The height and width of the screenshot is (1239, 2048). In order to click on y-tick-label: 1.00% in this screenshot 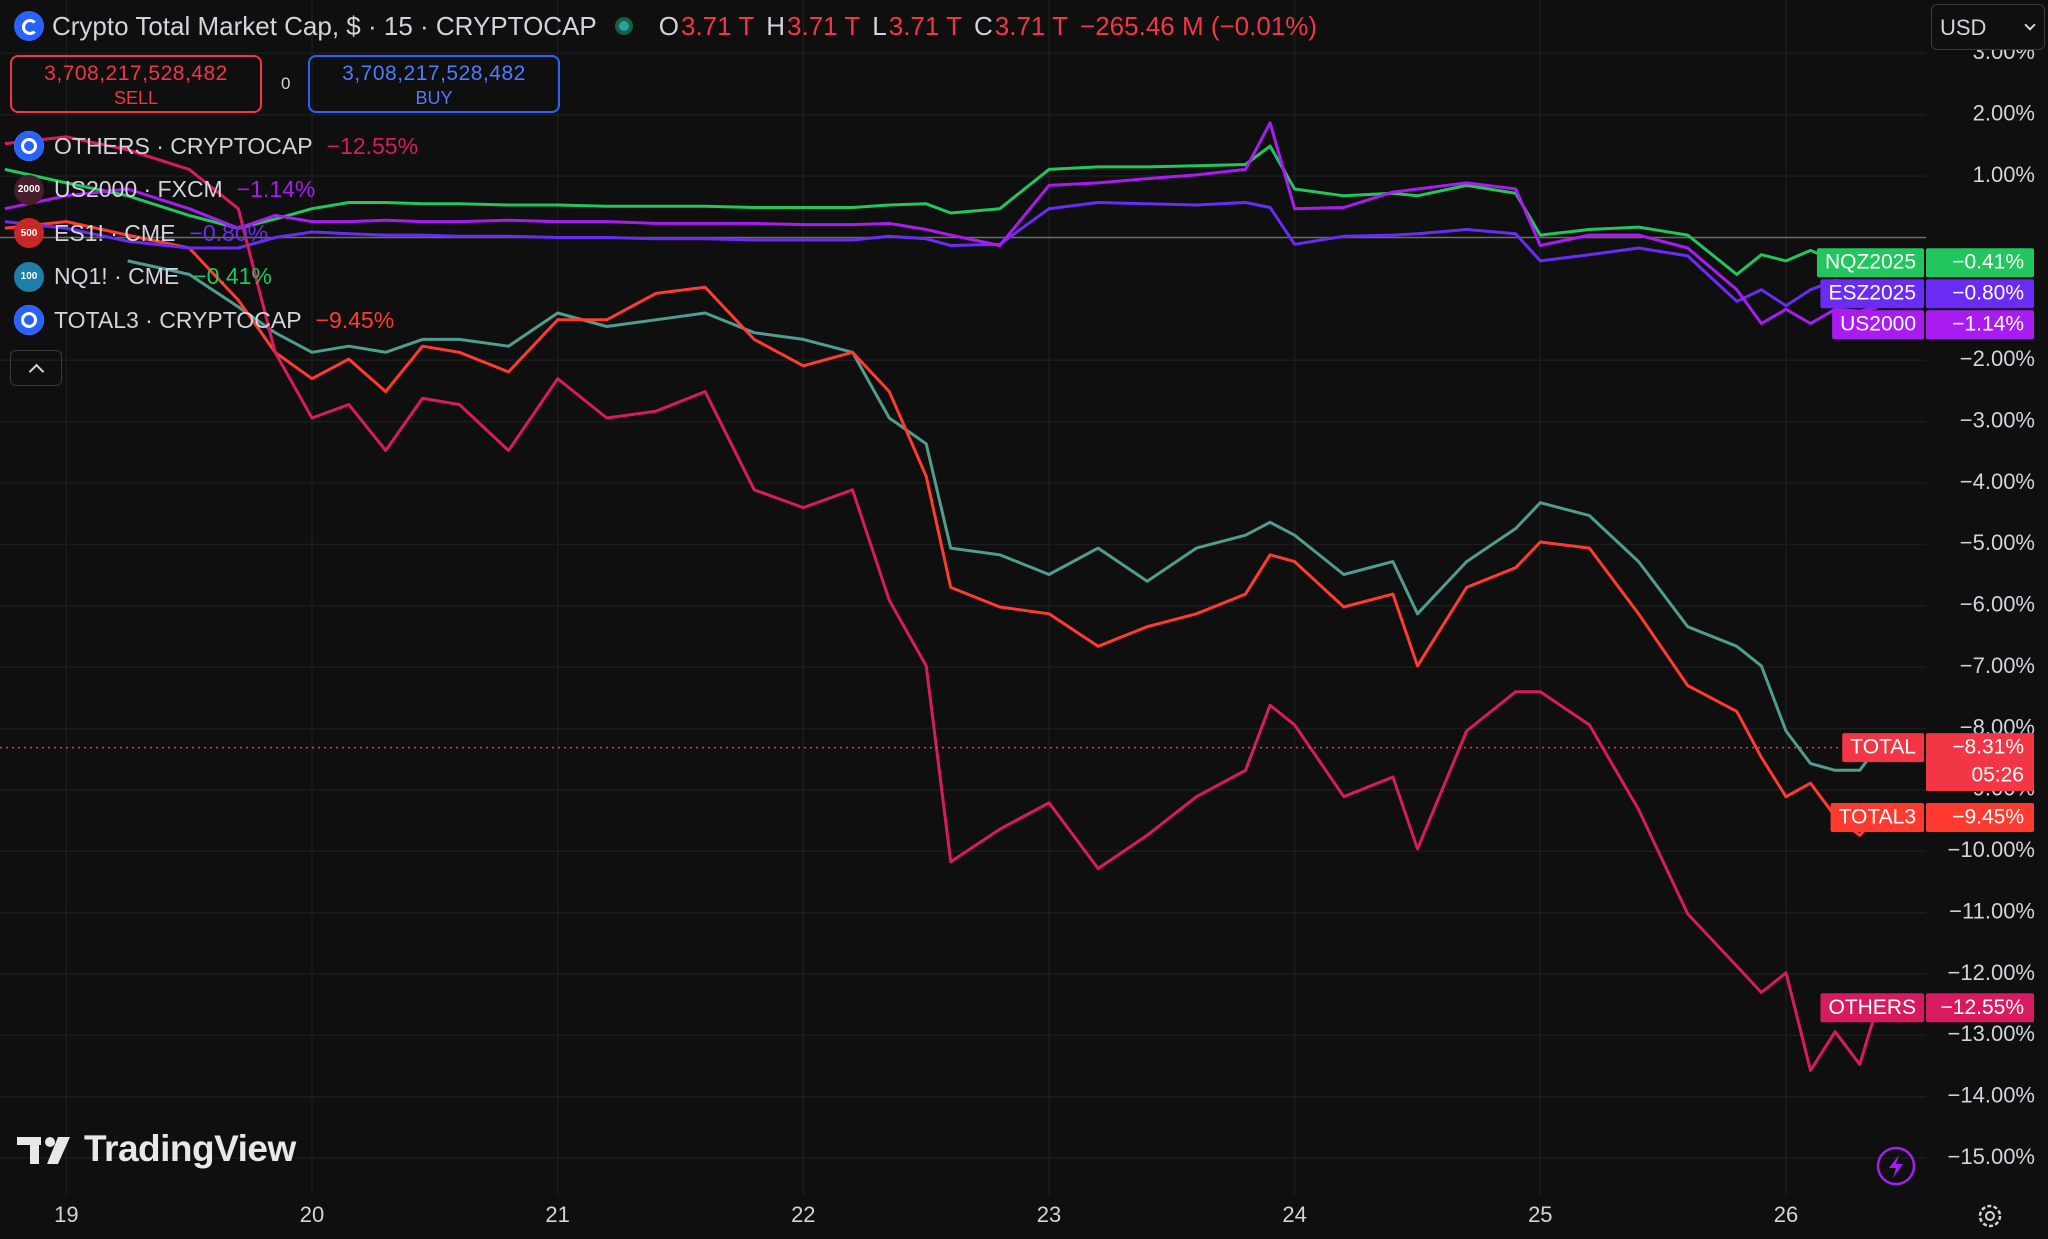, I will do `click(2004, 174)`.